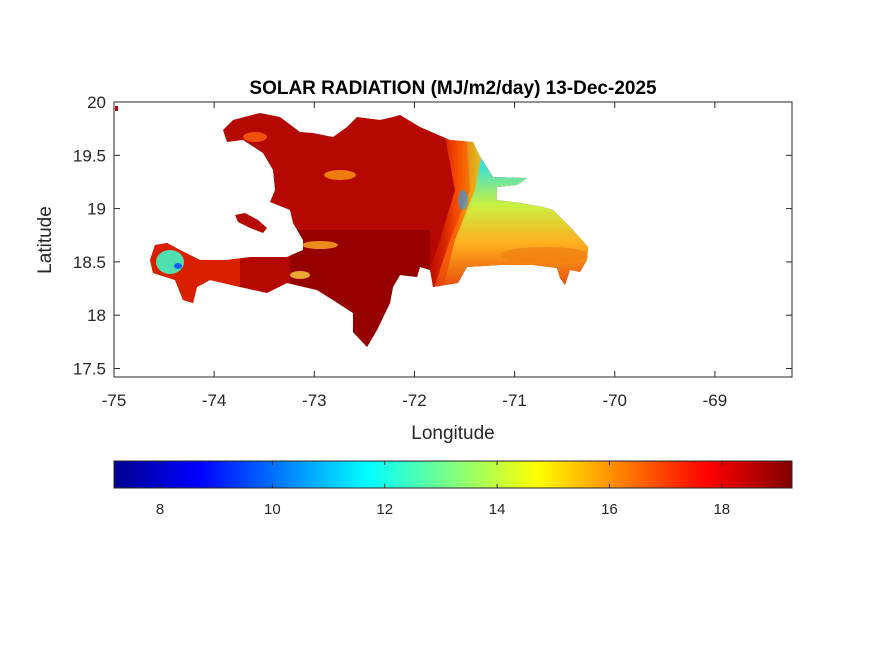 The width and height of the screenshot is (875, 656). What do you see at coordinates (614, 400) in the screenshot?
I see `x-tick-label: -70` at bounding box center [614, 400].